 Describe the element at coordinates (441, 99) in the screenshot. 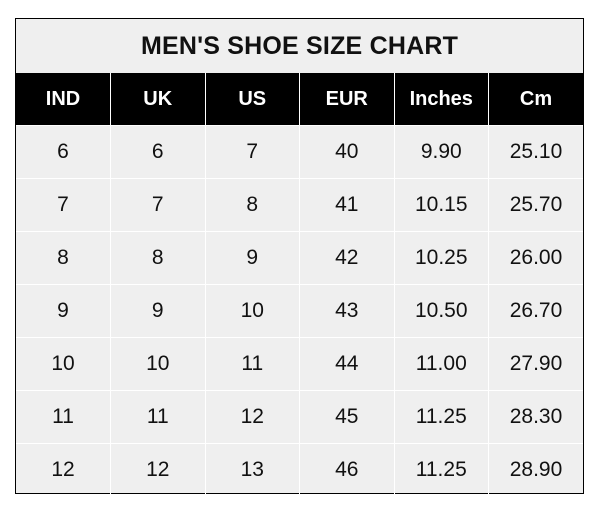

I see `column-header: Inches` at that location.